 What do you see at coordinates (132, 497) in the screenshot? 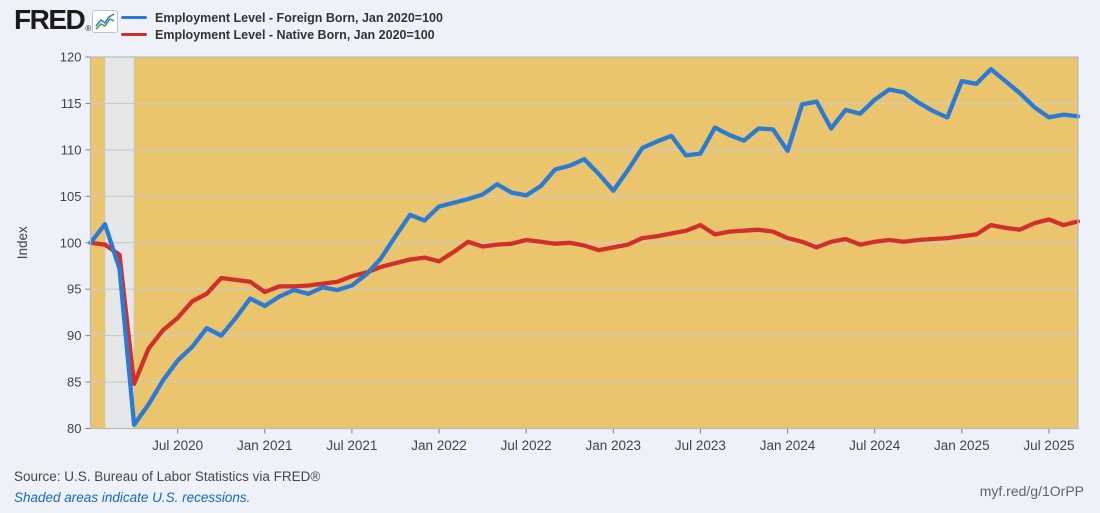
I see `recession-note-link: Shaded areas indicate U.S. recessions.` at bounding box center [132, 497].